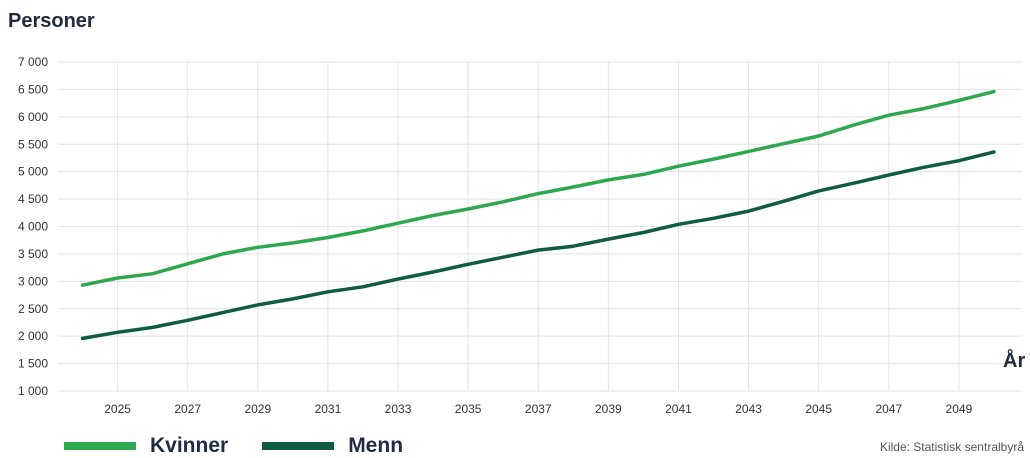  What do you see at coordinates (33, 62) in the screenshot?
I see `y-tick-label: 7 000` at bounding box center [33, 62].